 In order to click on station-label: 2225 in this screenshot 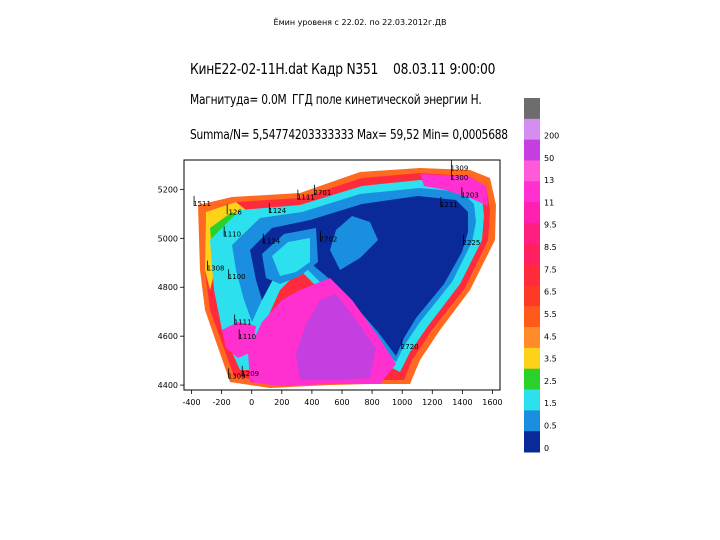, I will do `click(471, 243)`.